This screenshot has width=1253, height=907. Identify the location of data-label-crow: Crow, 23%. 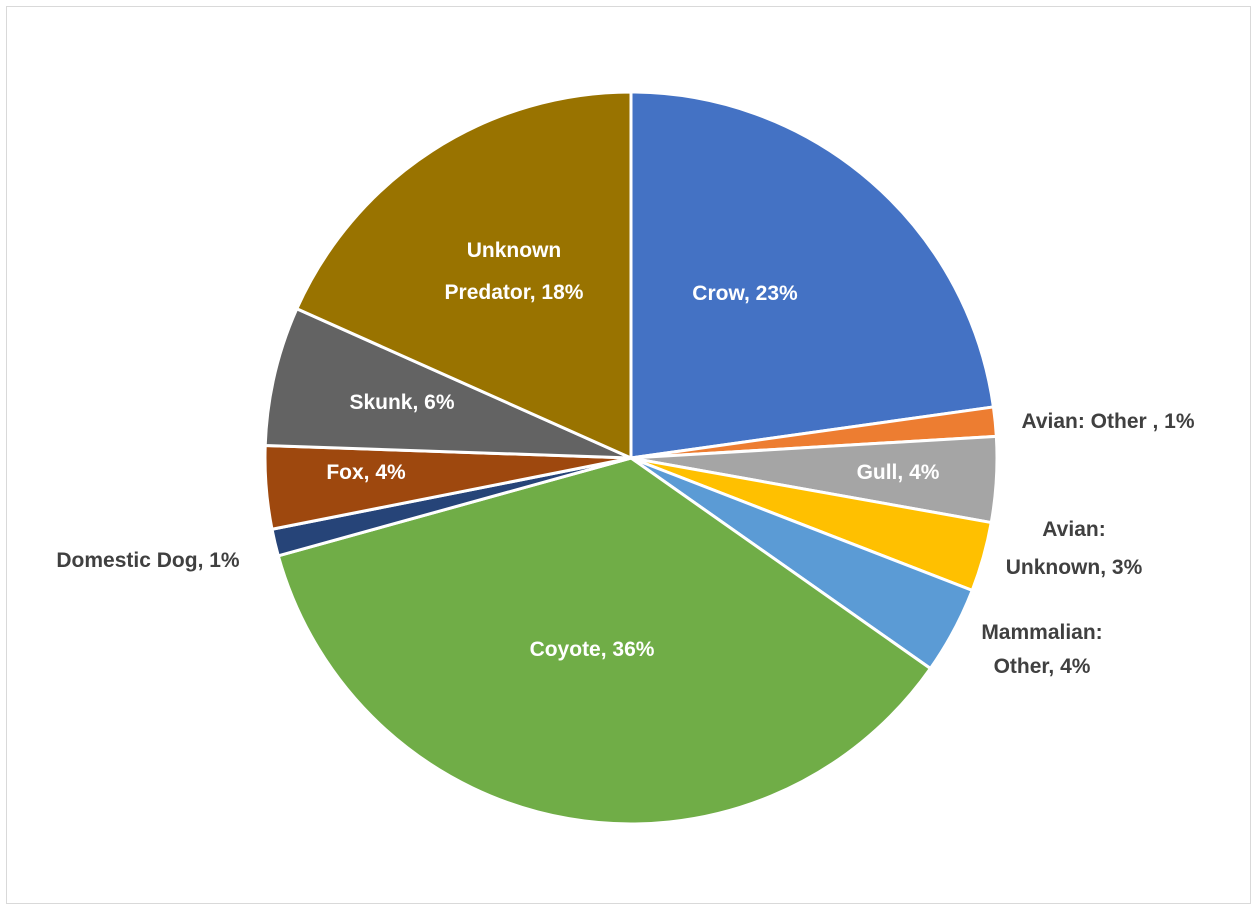
(745, 293).